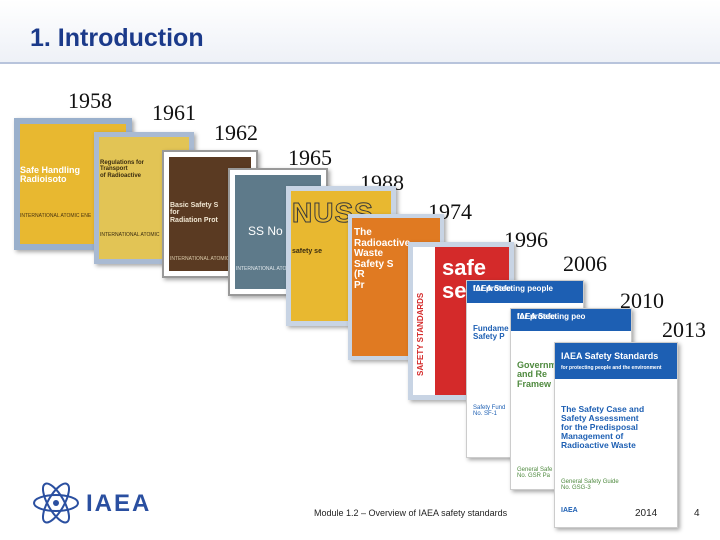  Describe the element at coordinates (610, 356) in the screenshot. I see `cover-2013-band: IAEA Safety Standards` at that location.